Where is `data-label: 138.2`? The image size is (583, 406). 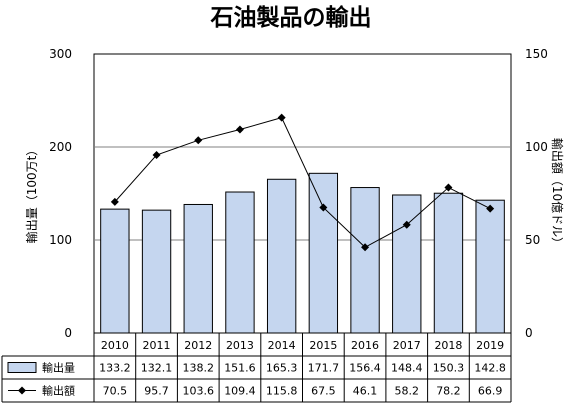 data-label: 138.2 is located at coordinates (199, 368).